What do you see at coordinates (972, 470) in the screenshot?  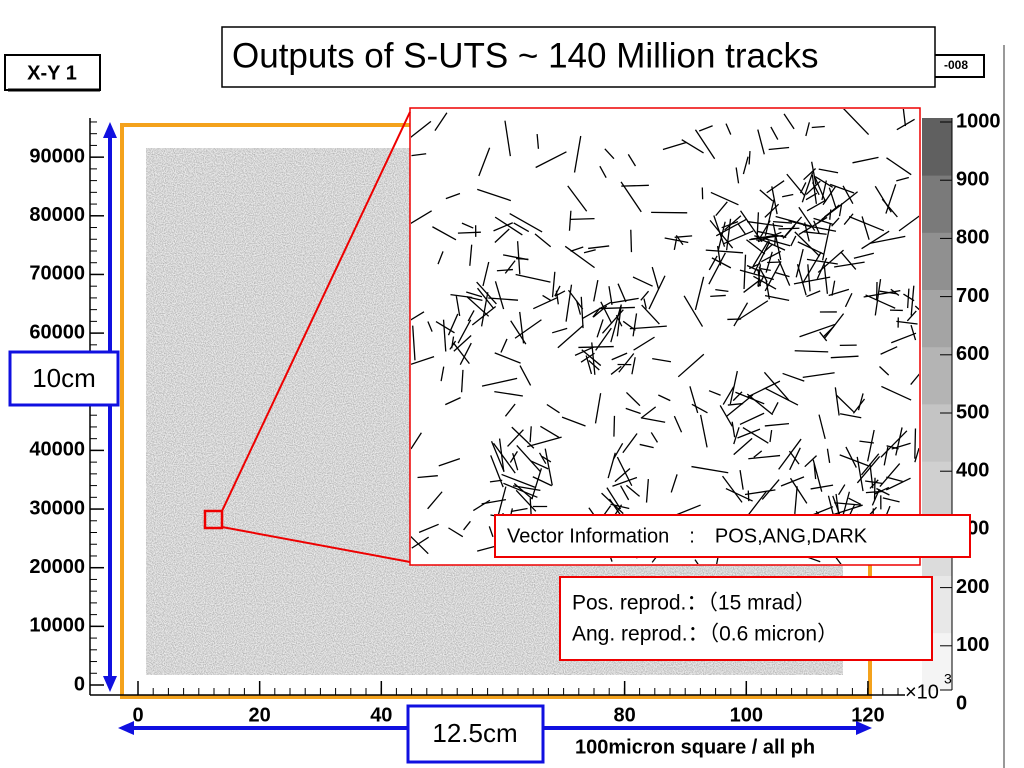 I see `z-tick-label: 400` at bounding box center [972, 470].